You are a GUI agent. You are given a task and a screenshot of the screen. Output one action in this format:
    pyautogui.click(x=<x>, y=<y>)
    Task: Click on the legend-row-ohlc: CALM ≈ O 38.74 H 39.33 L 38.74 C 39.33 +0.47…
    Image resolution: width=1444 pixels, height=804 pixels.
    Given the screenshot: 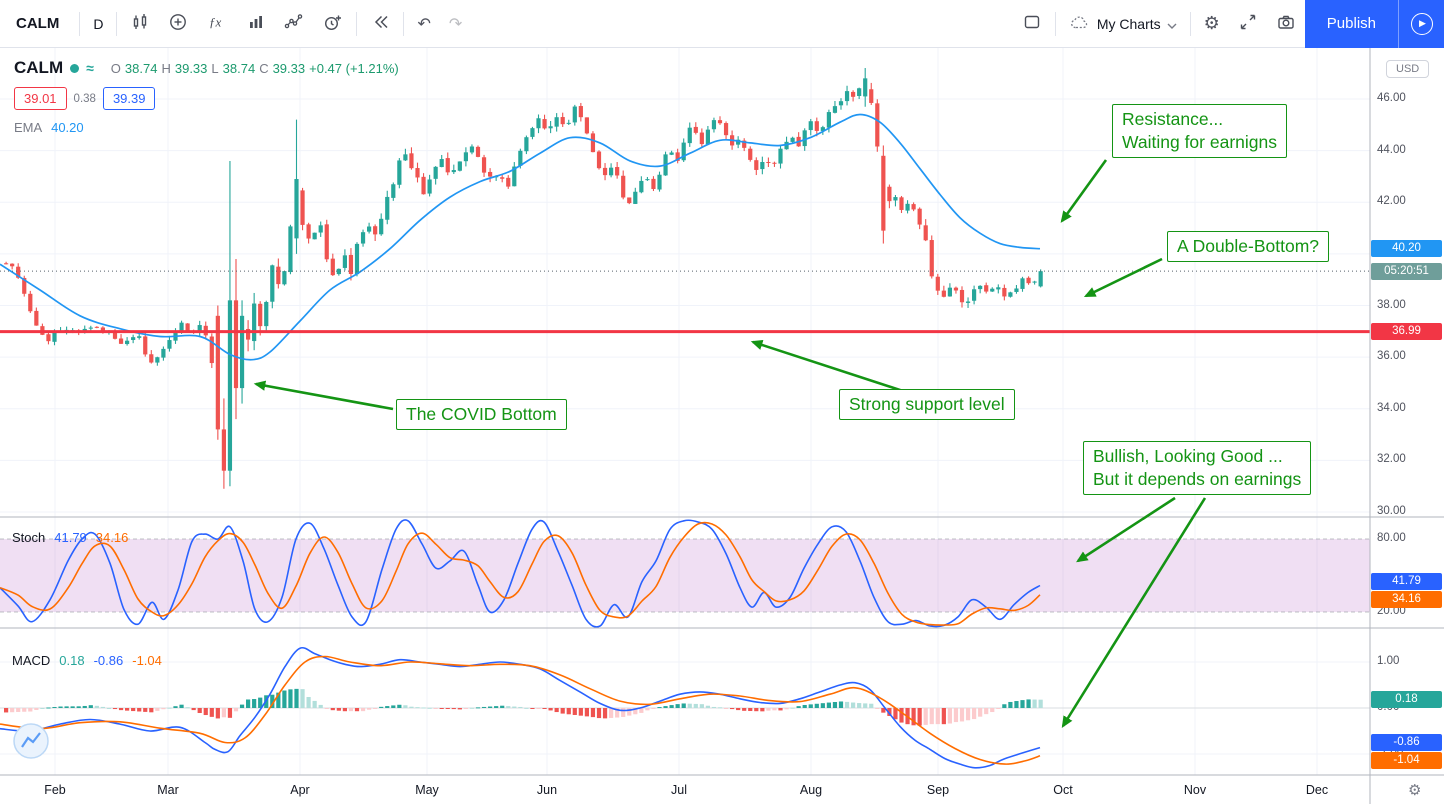 What is the action you would take?
    pyautogui.click(x=206, y=68)
    